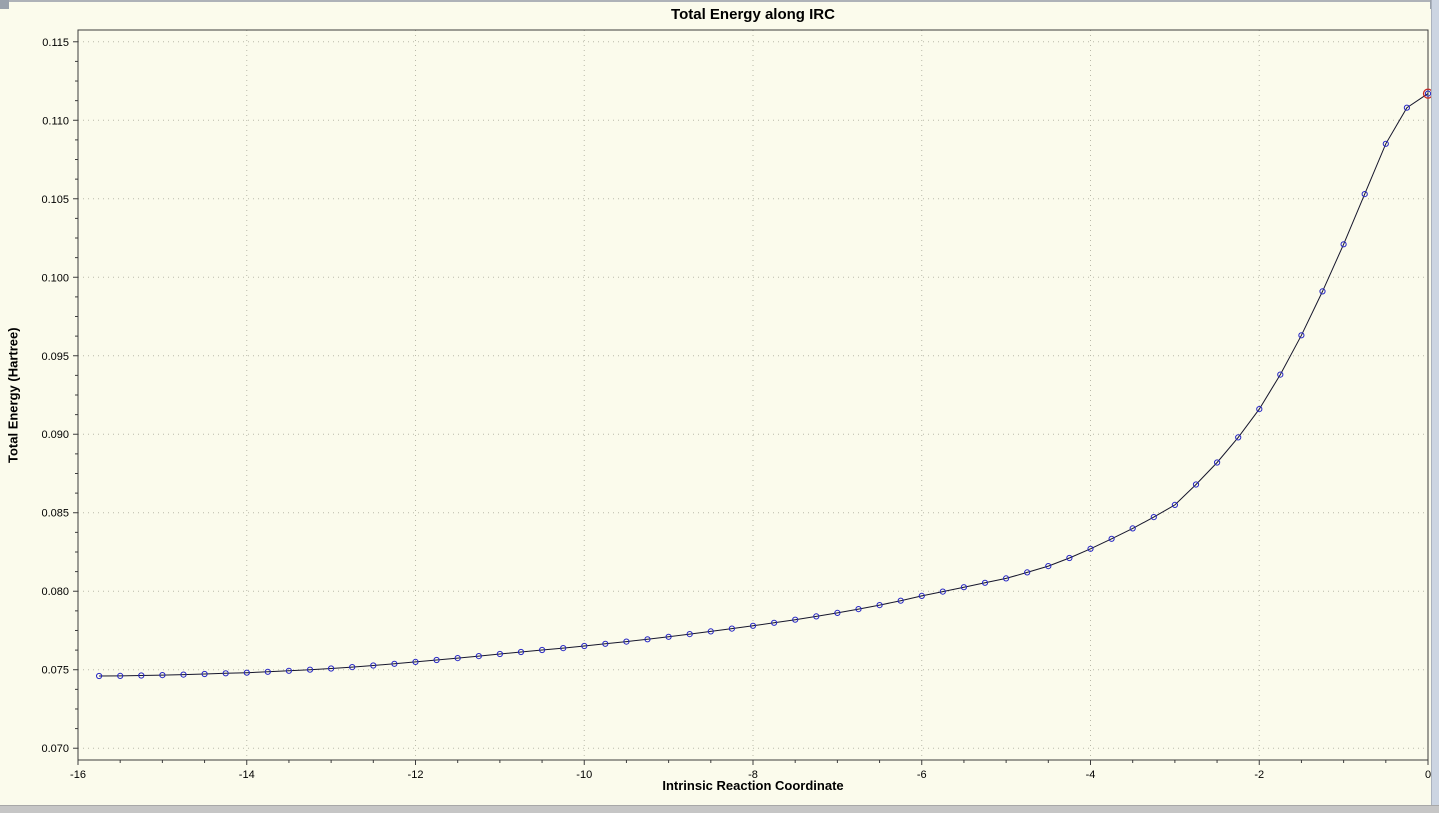 The width and height of the screenshot is (1439, 813). What do you see at coordinates (78, 775) in the screenshot?
I see `x-tick-label: -16` at bounding box center [78, 775].